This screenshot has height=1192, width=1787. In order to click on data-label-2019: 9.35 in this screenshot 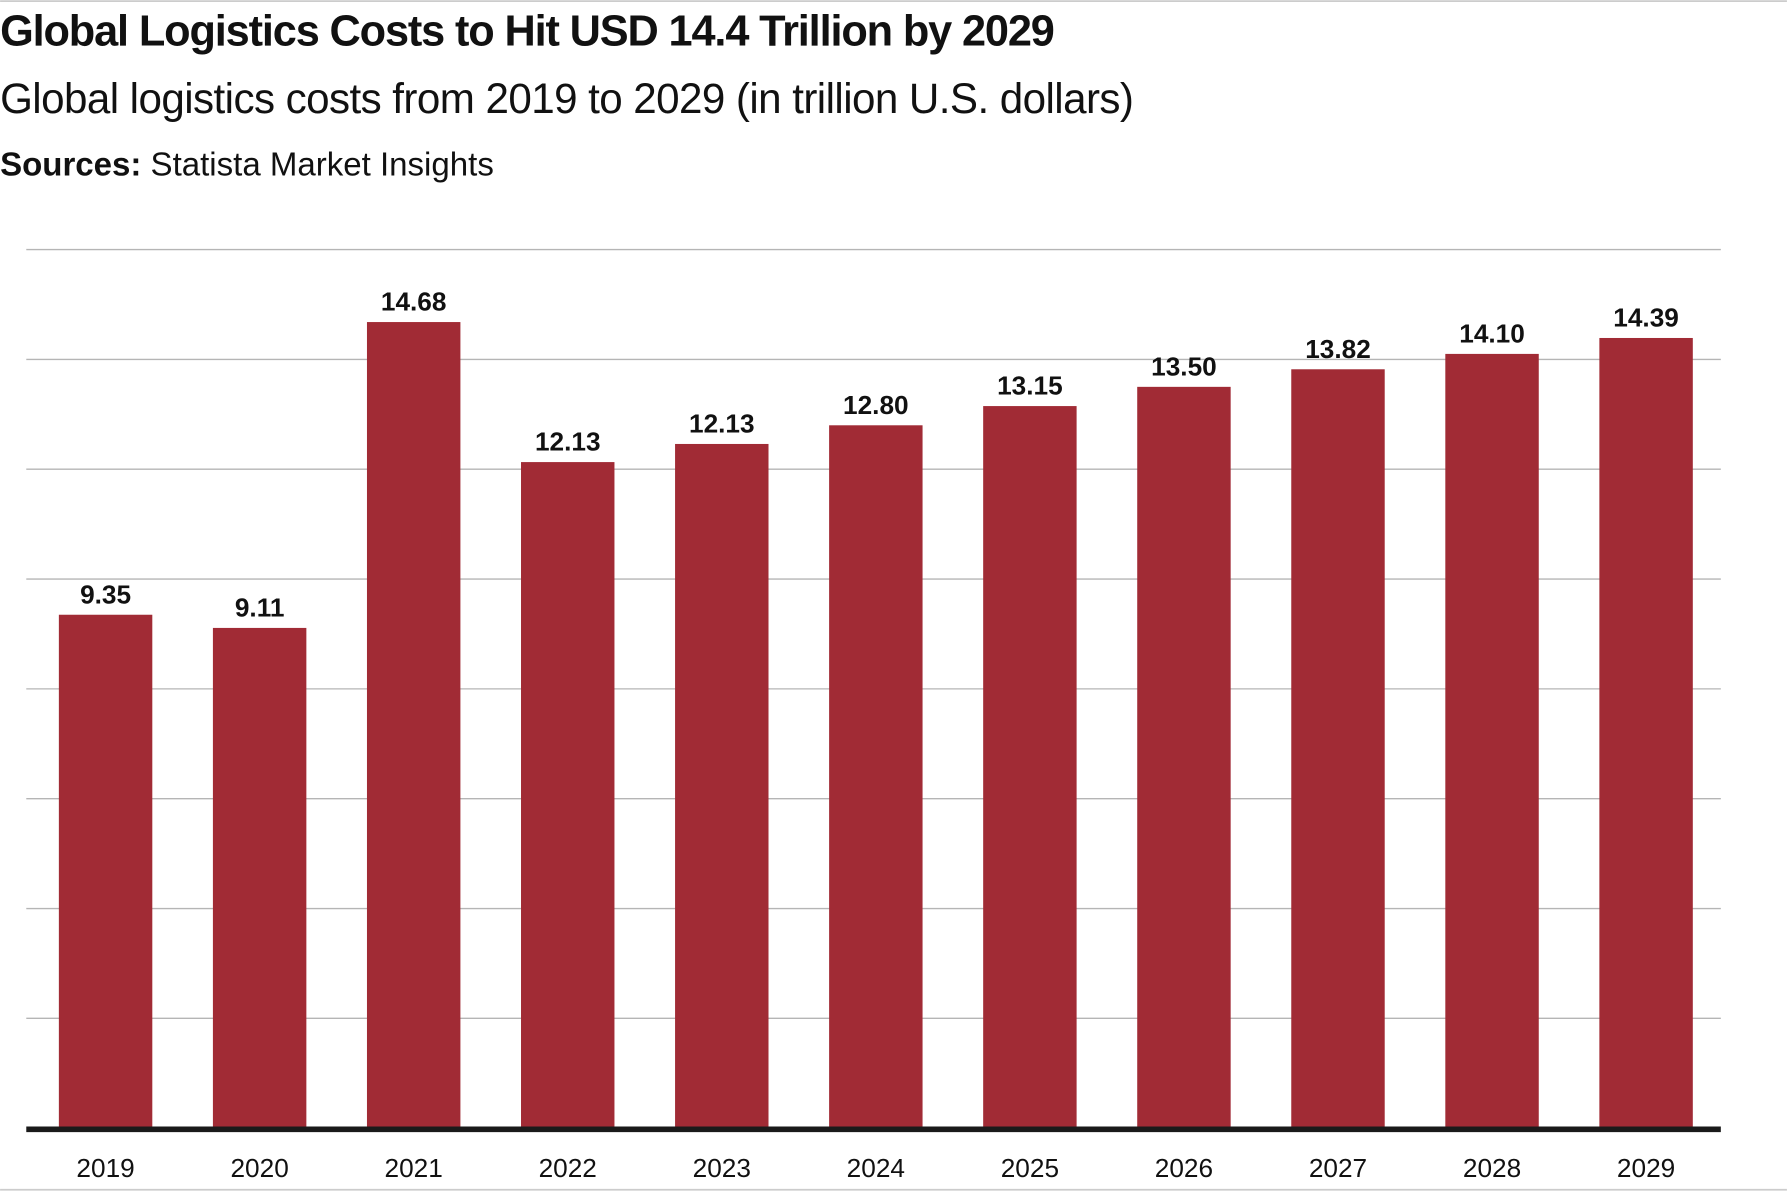, I will do `click(105, 594)`.